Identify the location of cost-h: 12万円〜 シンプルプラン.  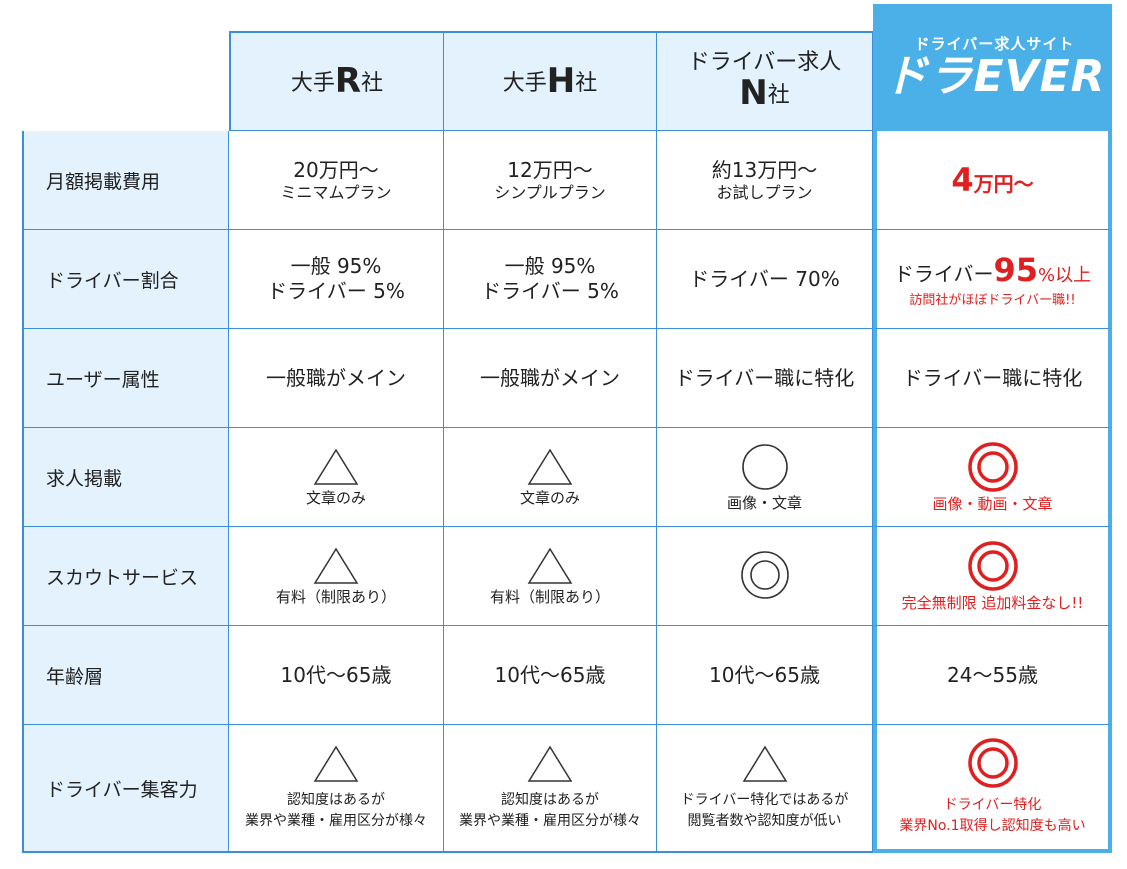
(550, 180).